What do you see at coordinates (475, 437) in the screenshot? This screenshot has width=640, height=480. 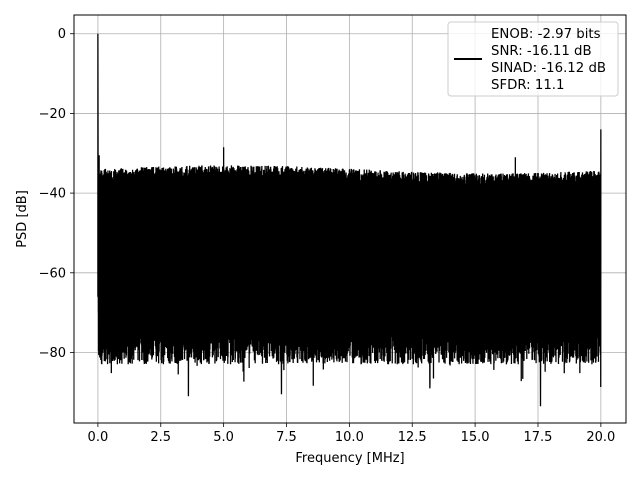 I see `x-tick-label: 15.0` at bounding box center [475, 437].